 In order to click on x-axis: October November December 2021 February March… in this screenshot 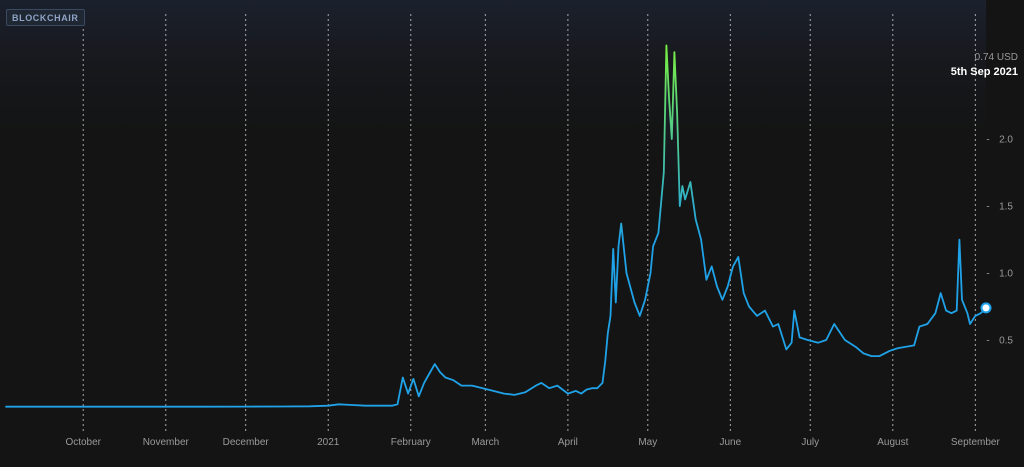, I will do `click(532, 442)`.